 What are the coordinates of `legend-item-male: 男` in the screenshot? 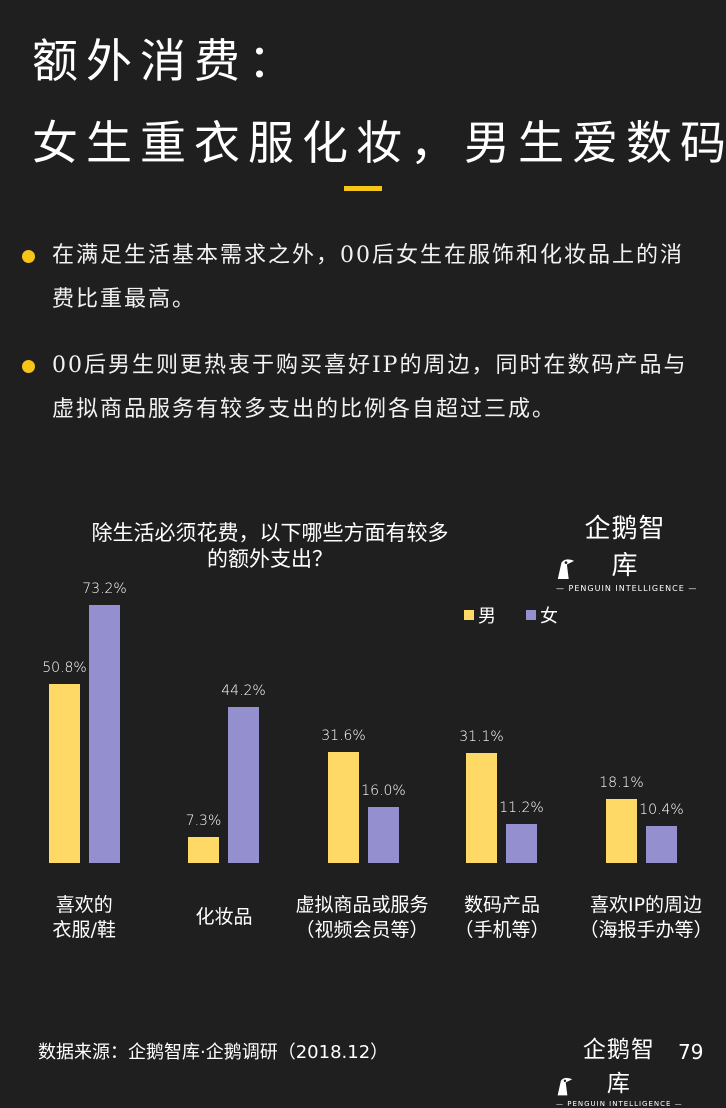 It's located at (480, 615).